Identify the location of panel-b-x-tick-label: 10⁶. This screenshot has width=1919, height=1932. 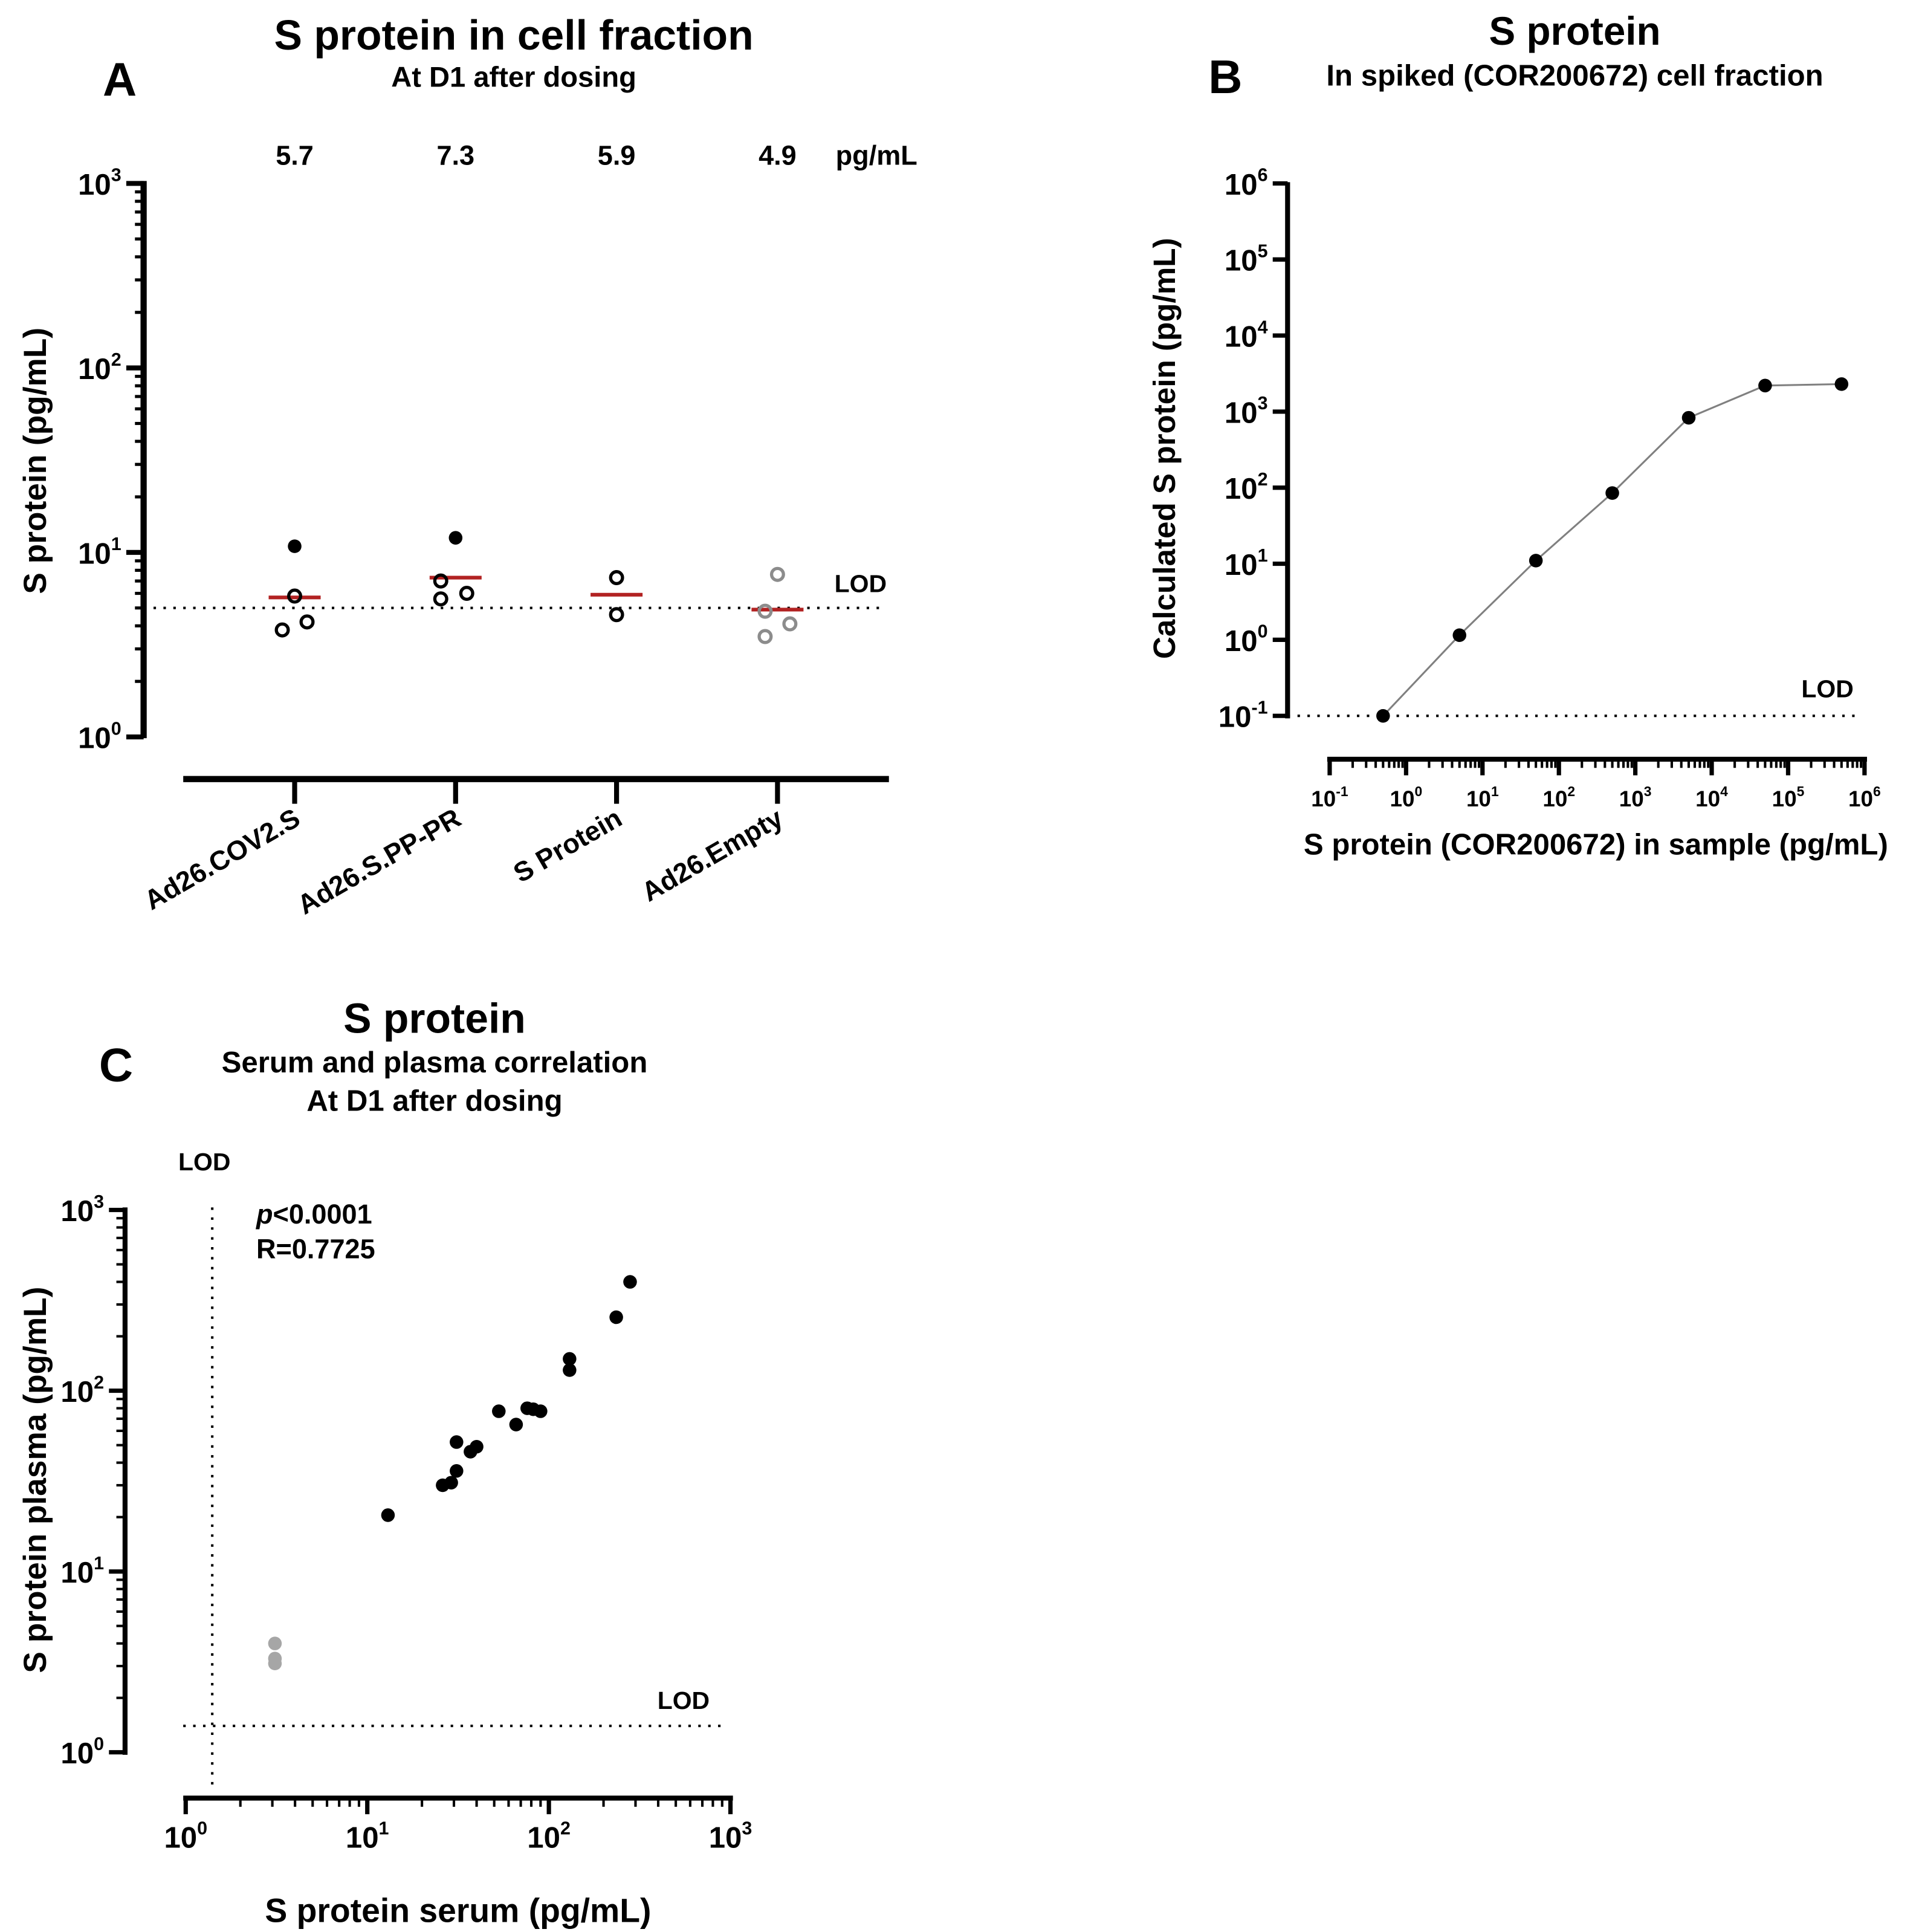
(1865, 797).